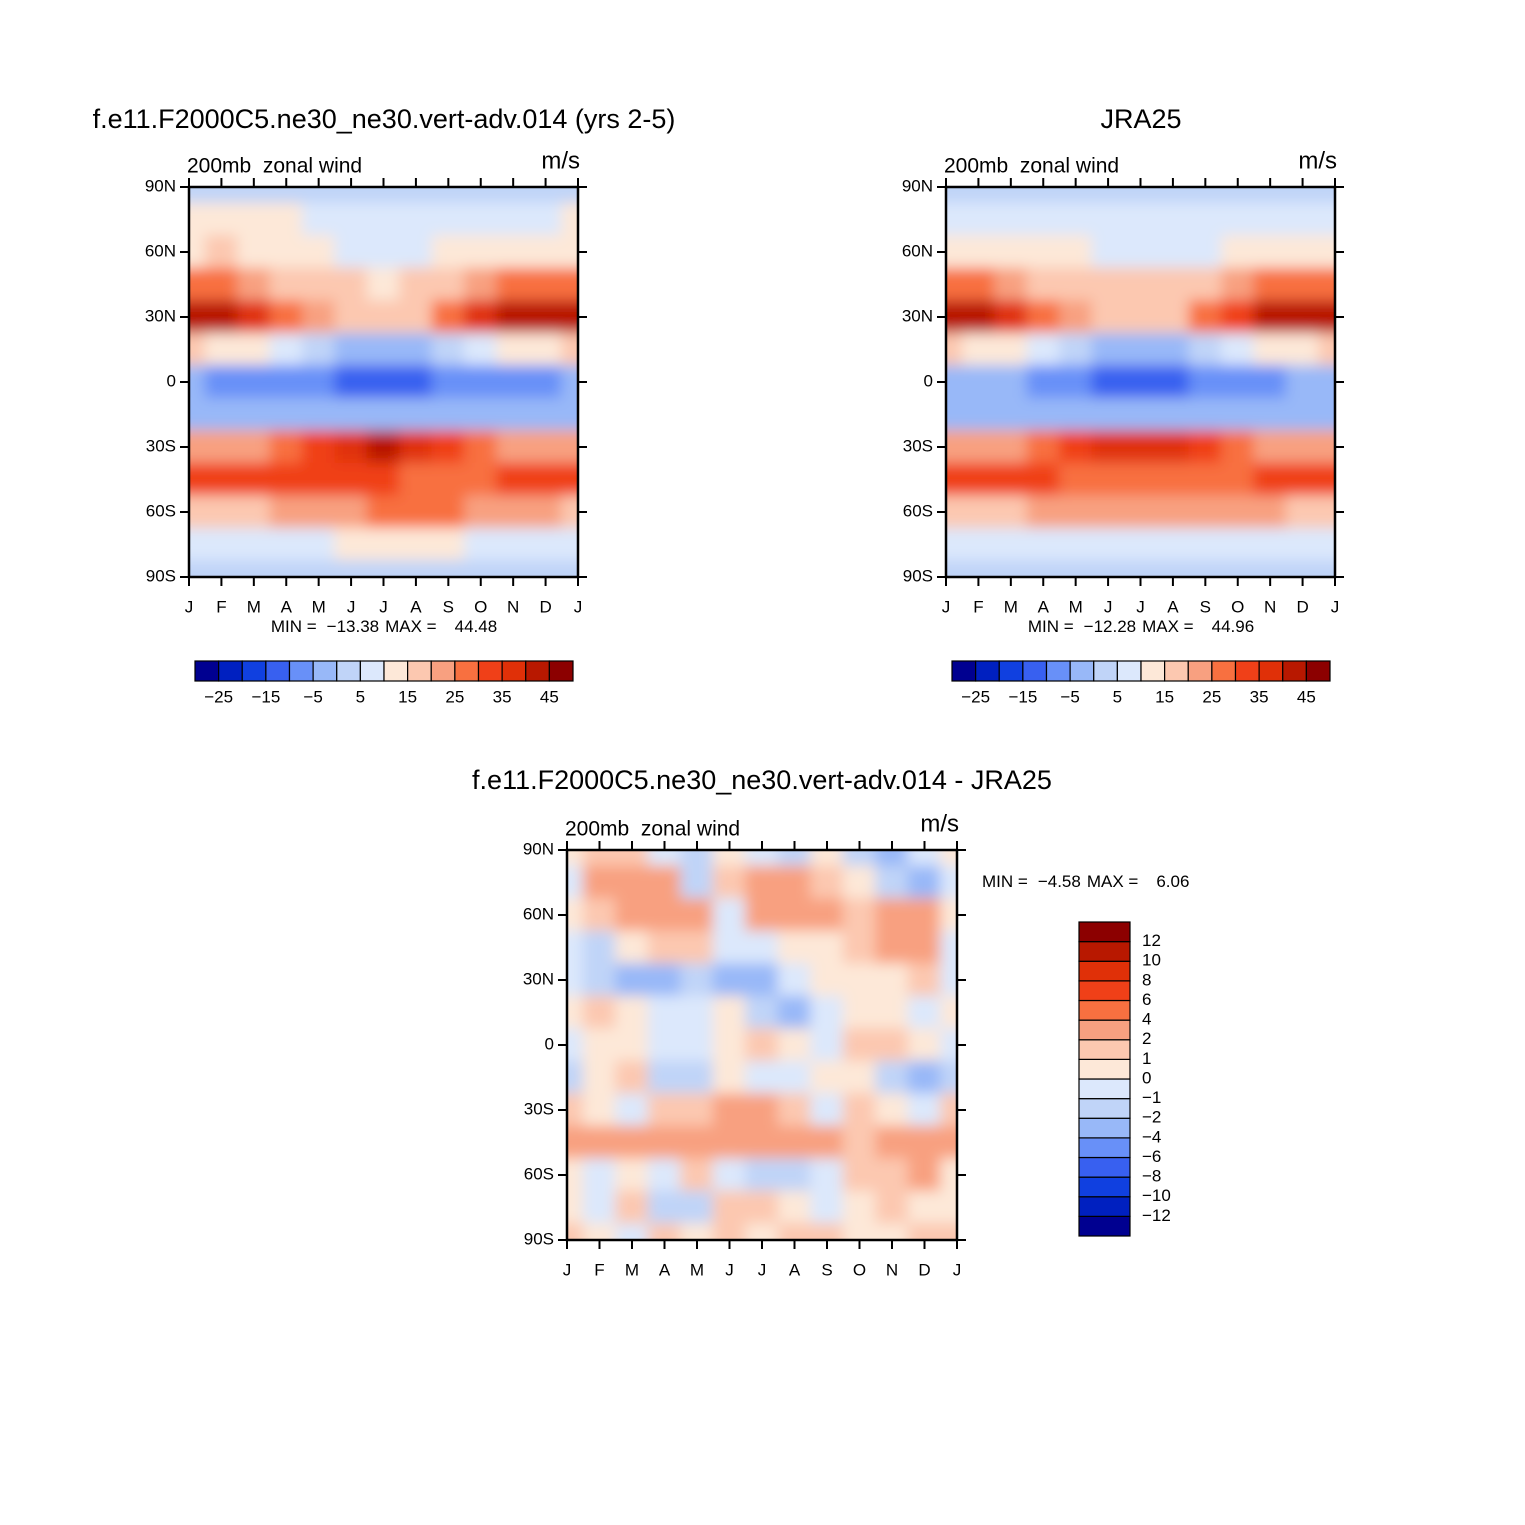  Describe the element at coordinates (795, 1269) in the screenshot. I see `x-tick-label: A` at that location.